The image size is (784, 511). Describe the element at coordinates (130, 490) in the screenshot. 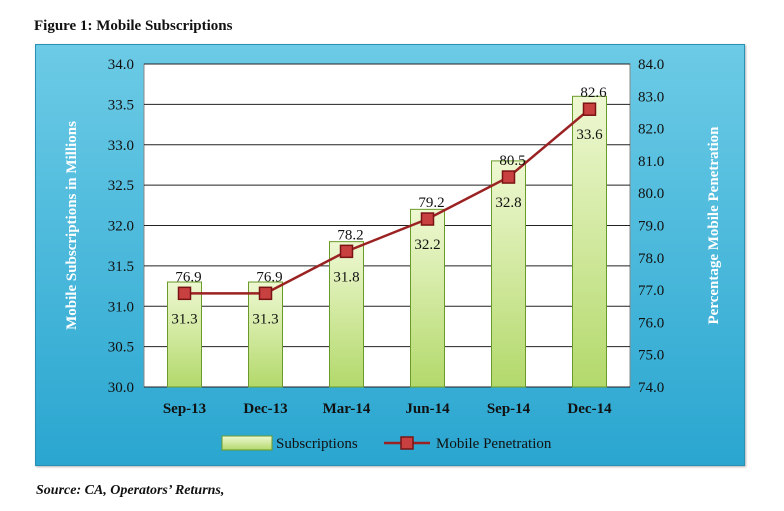

I see `source-note: Source: CA, Operators’ Returns,` at that location.